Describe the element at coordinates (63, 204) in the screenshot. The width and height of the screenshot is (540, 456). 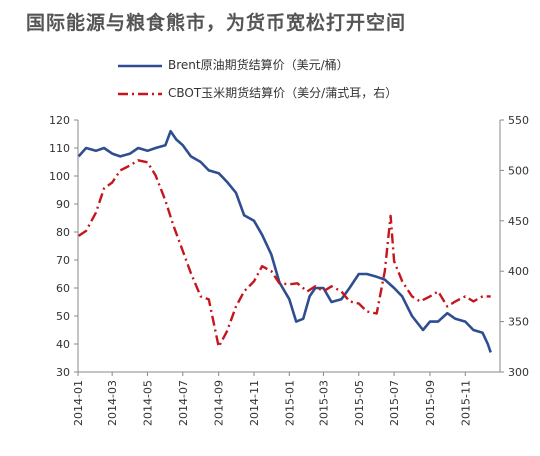
I see `y-left-tick-label: 90` at that location.